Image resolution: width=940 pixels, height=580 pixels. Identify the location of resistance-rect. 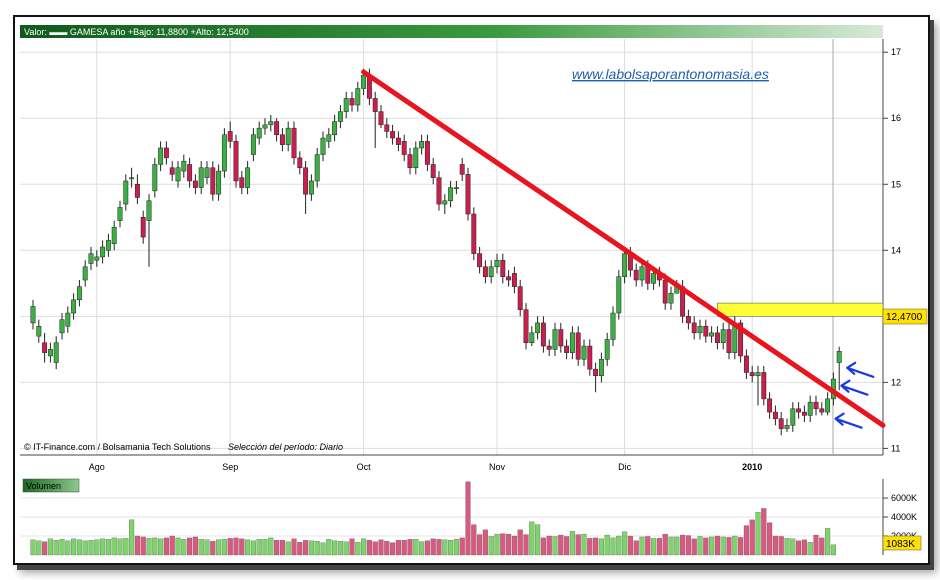
(800, 309).